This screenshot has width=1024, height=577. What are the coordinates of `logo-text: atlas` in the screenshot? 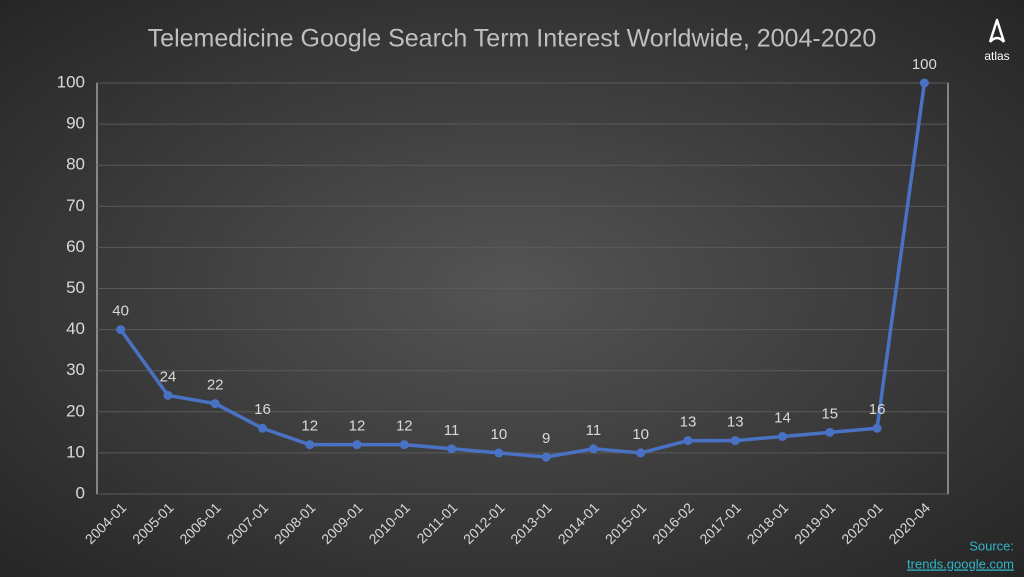 It's located at (996, 56).